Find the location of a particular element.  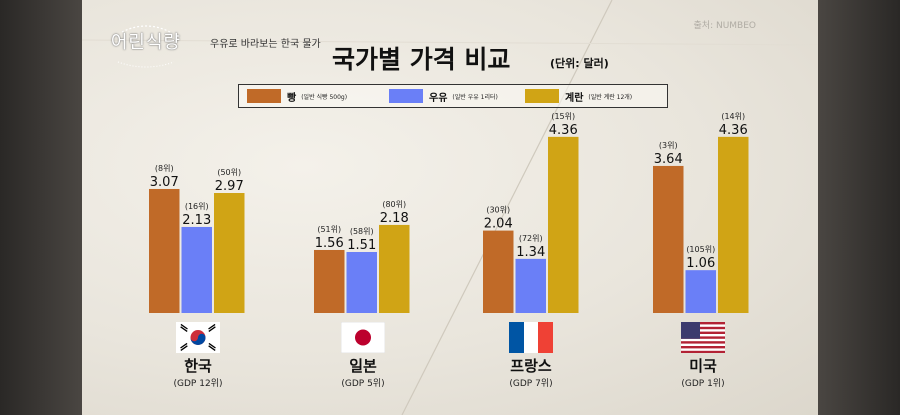

country-usa: 미국 (GDP 1위) is located at coordinates (703, 355).